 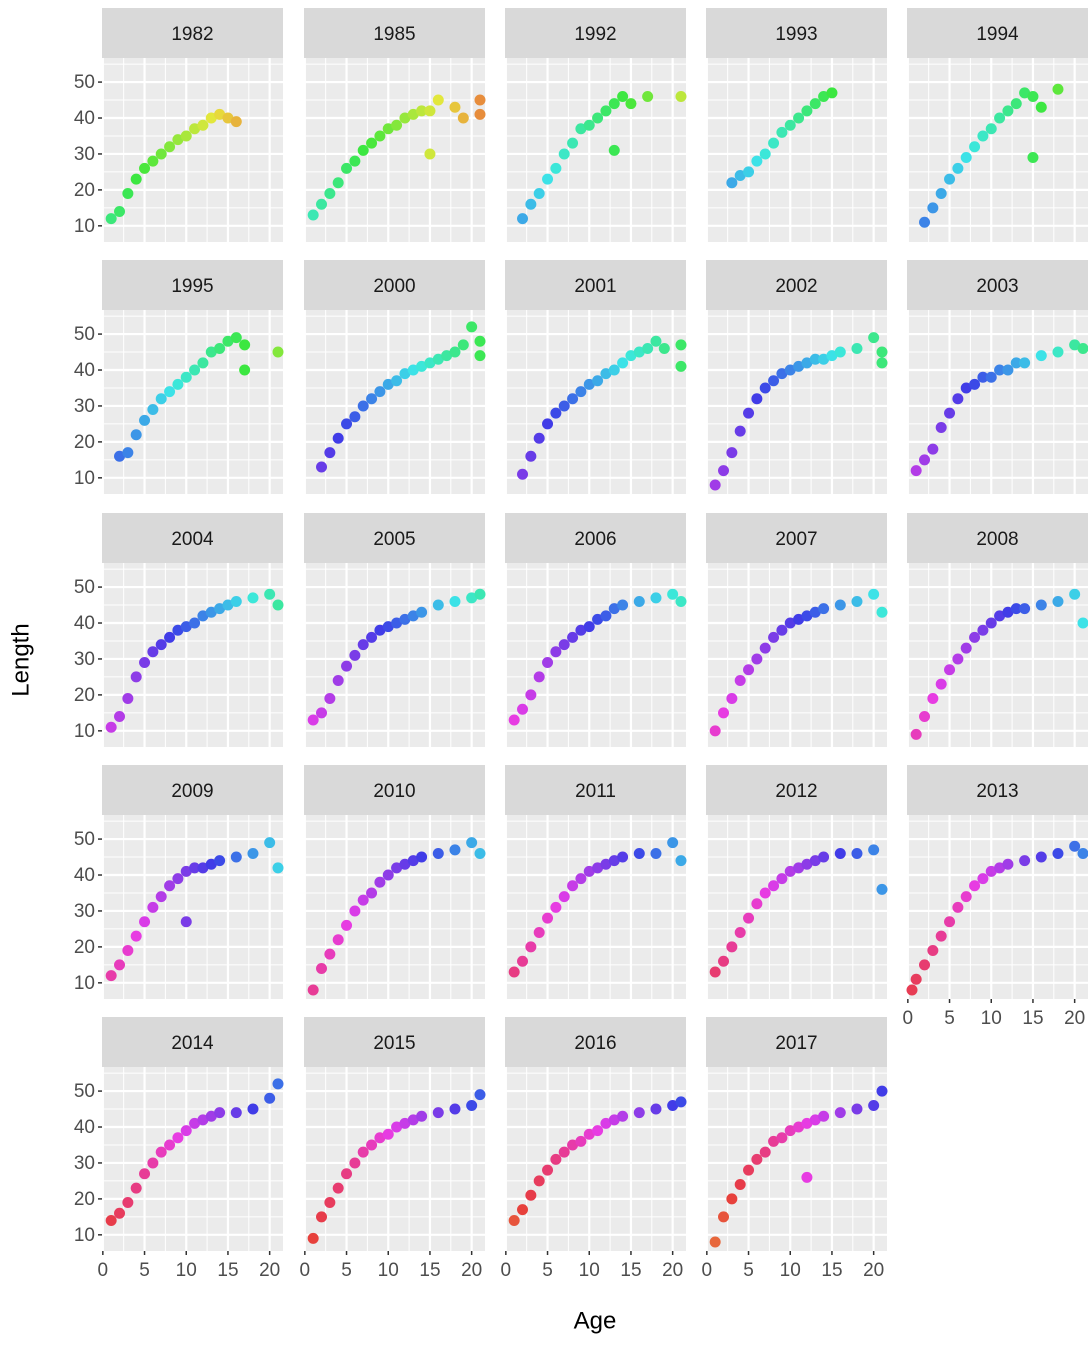 What do you see at coordinates (506, 1270) in the screenshot?
I see `x-tick-label: 0` at bounding box center [506, 1270].